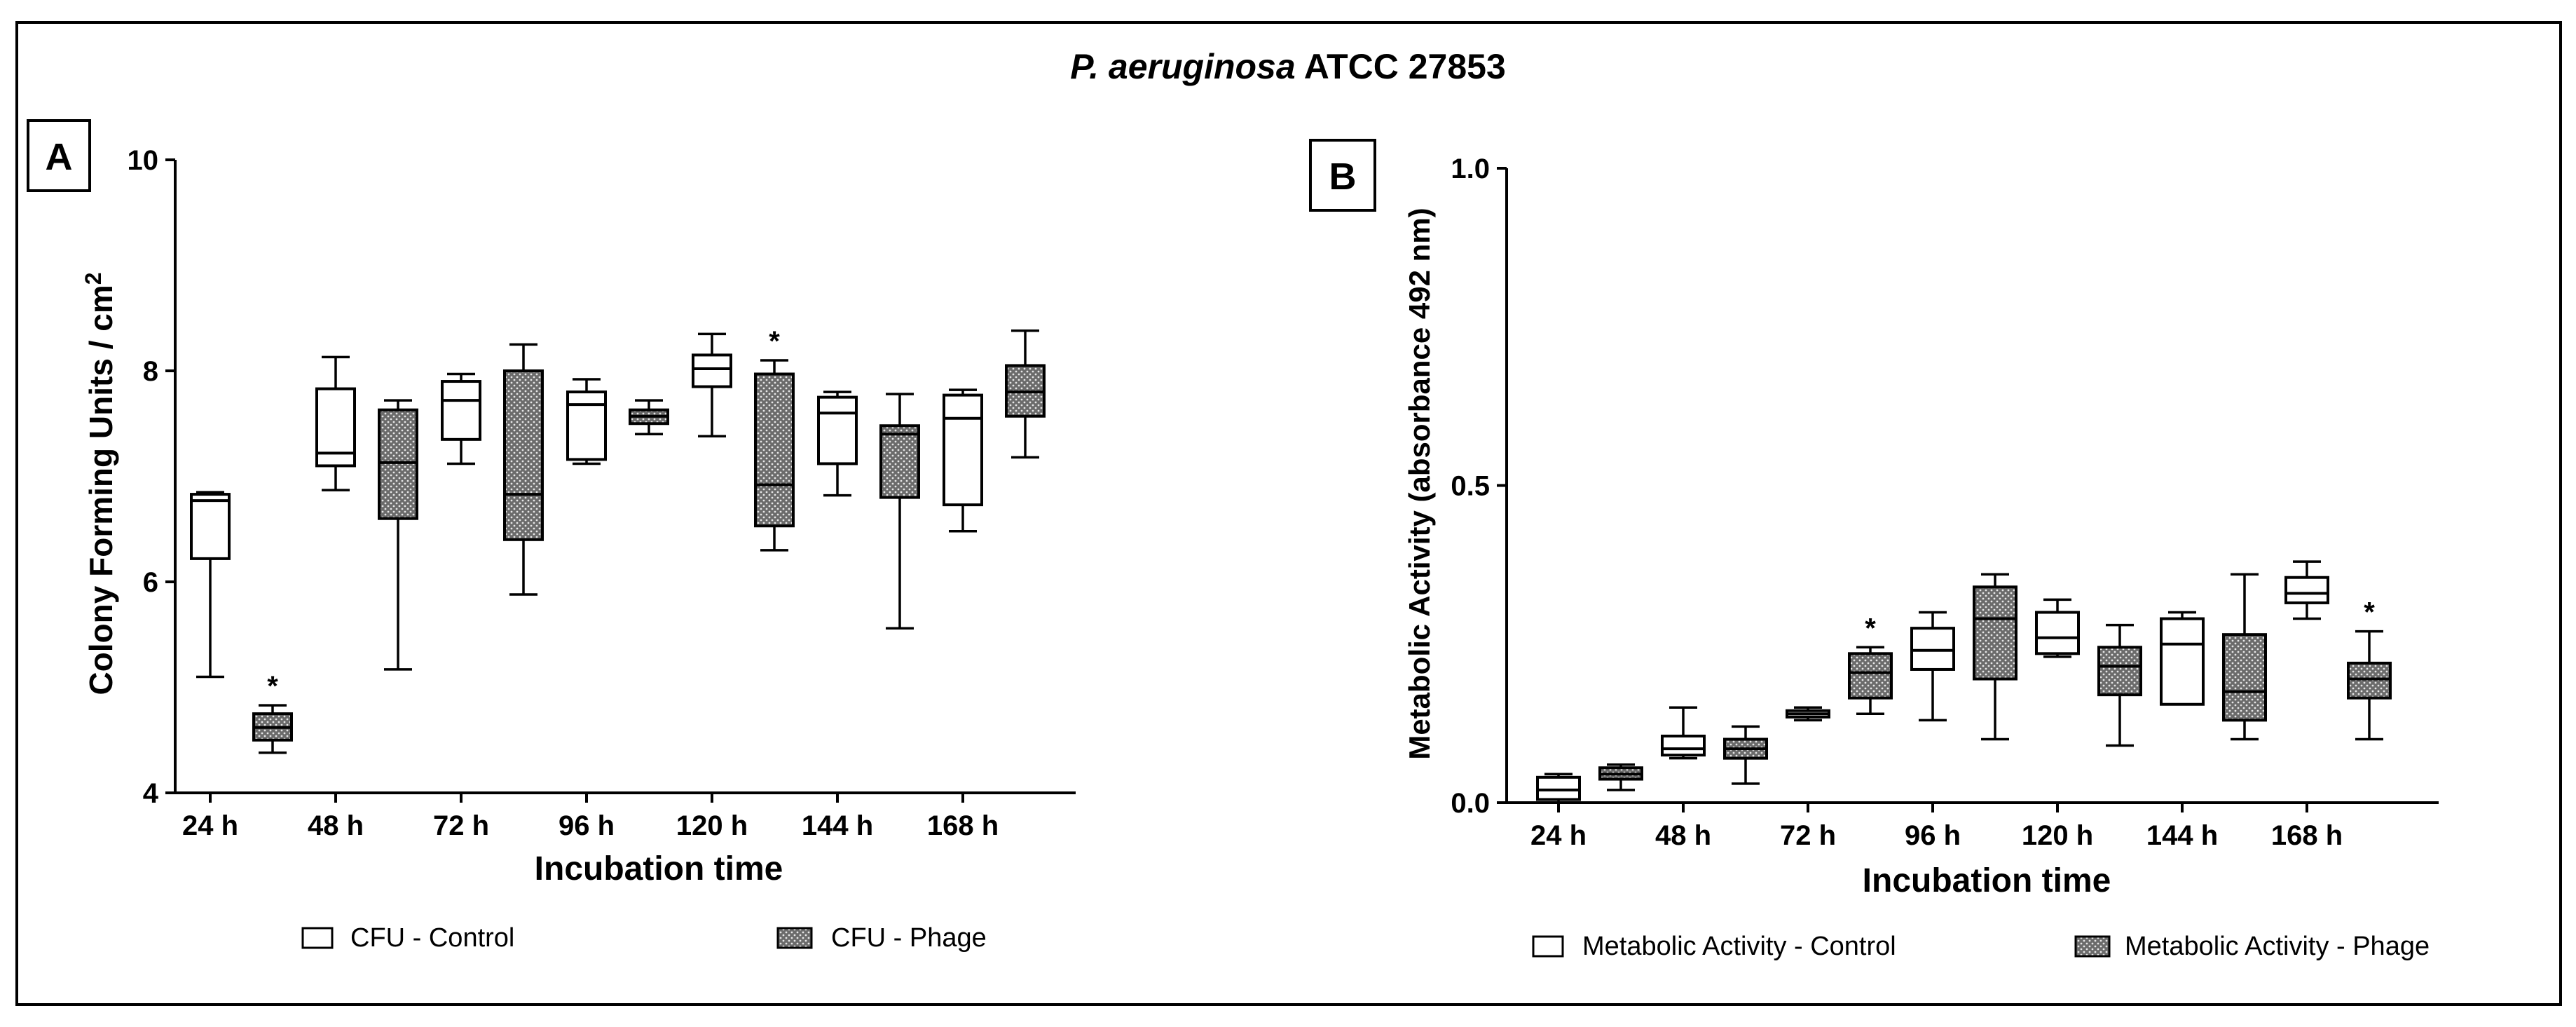 This screenshot has width=2576, height=1027. What do you see at coordinates (1987, 880) in the screenshot?
I see `panel-b-x-axis-label: Incubation time` at bounding box center [1987, 880].